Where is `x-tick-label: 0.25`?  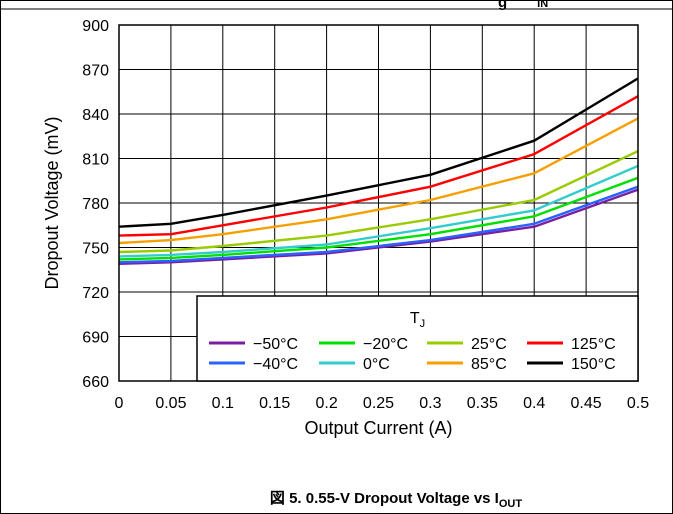 x-tick-label: 0.25 is located at coordinates (378, 403).